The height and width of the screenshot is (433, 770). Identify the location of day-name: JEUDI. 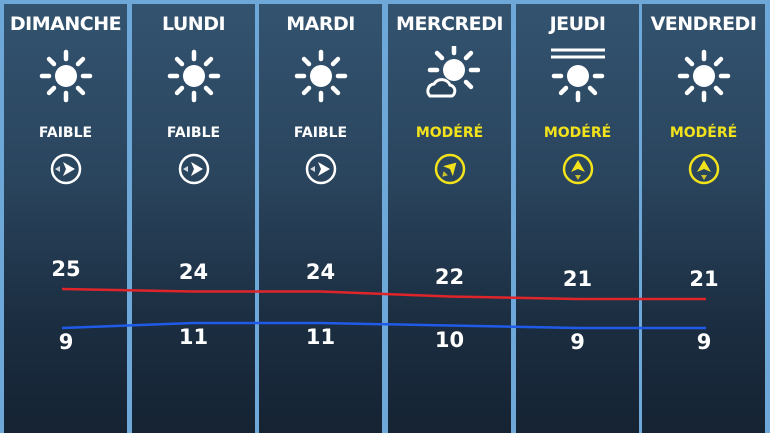
(577, 24).